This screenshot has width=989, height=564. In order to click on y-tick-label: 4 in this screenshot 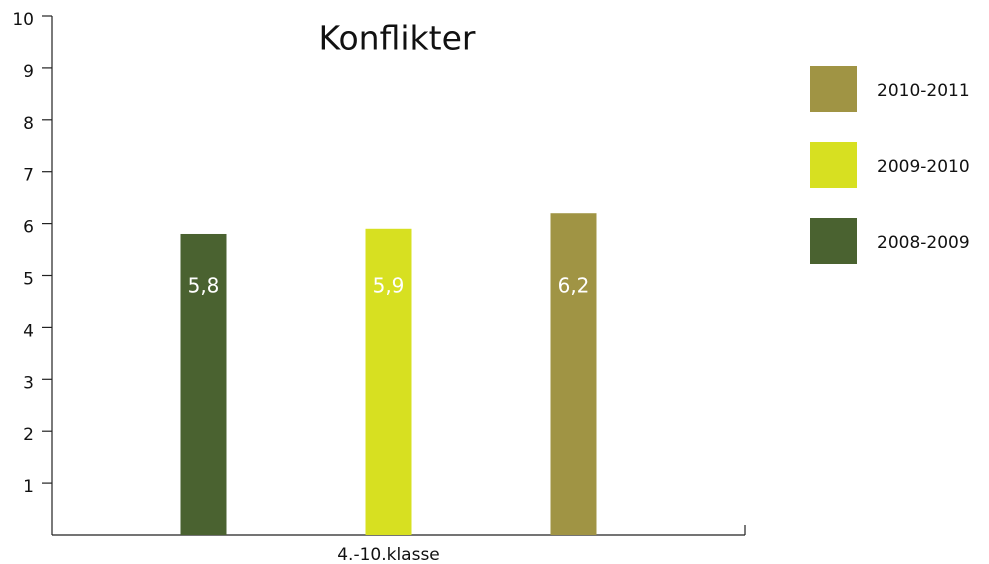, I will do `click(28, 331)`.